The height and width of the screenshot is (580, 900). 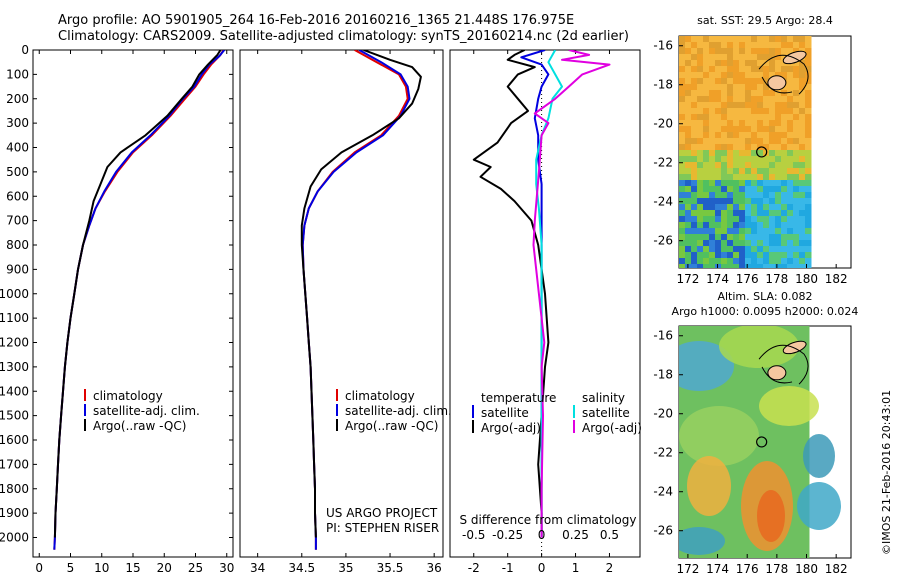 I want to click on x-tick-label: 174, so click(x=717, y=279).